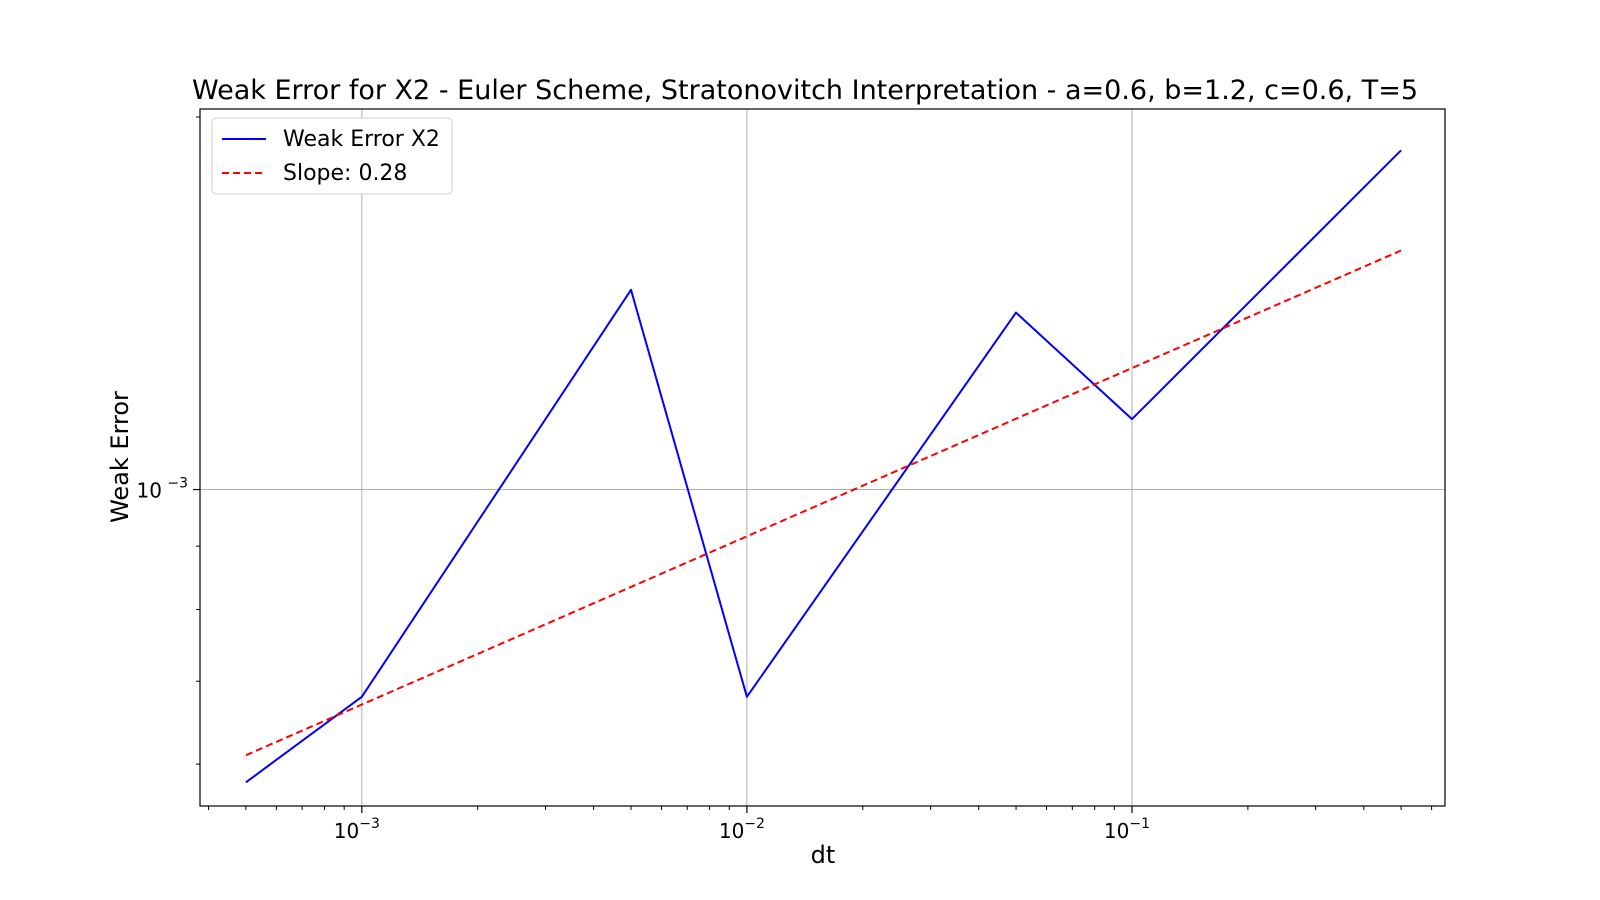 The width and height of the screenshot is (1600, 900). I want to click on legend-label-slope: Slope: 0.28, so click(345, 173).